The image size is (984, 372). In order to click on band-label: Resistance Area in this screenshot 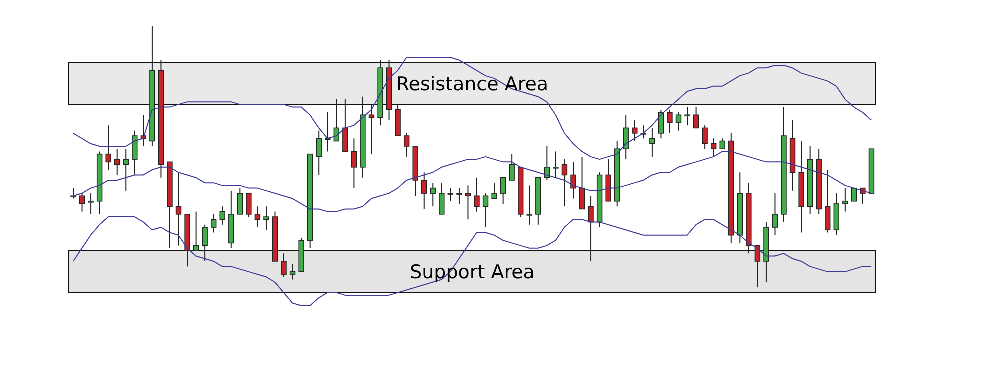, I will do `click(472, 85)`.